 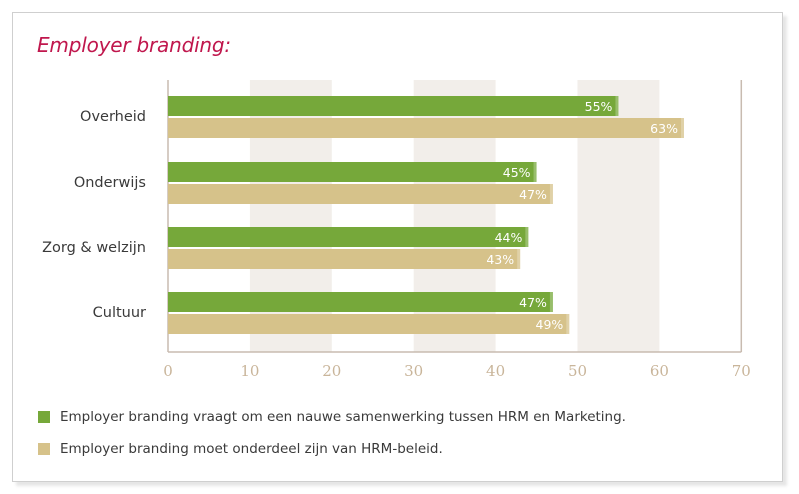 I want to click on bar-value-label: 44%, so click(x=509, y=237).